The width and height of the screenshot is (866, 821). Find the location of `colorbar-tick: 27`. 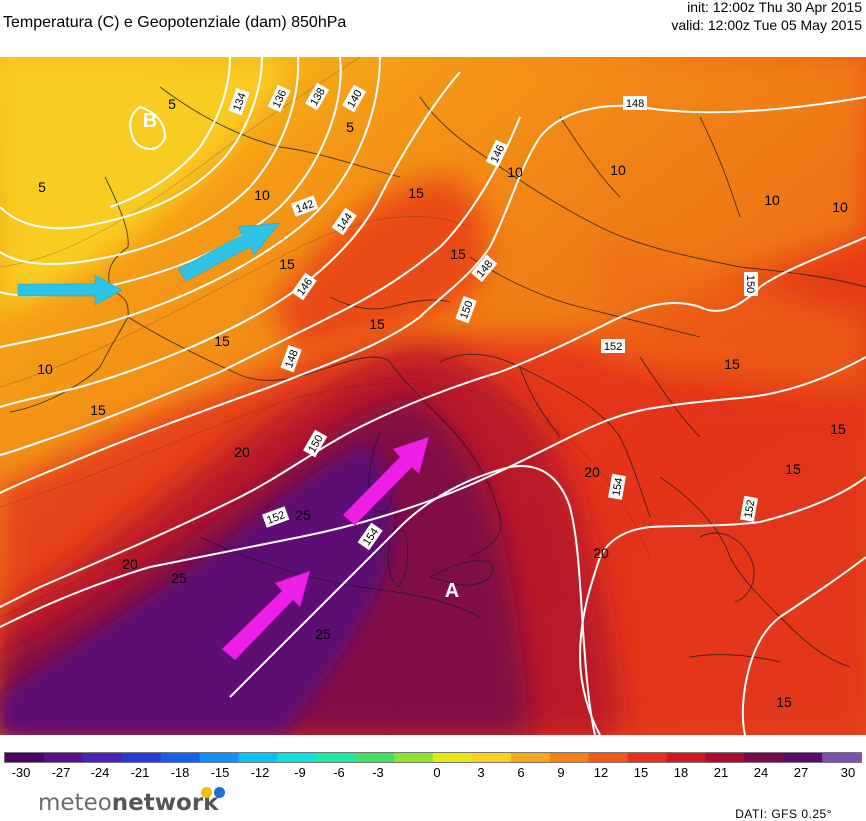

colorbar-tick: 27 is located at coordinates (801, 772).